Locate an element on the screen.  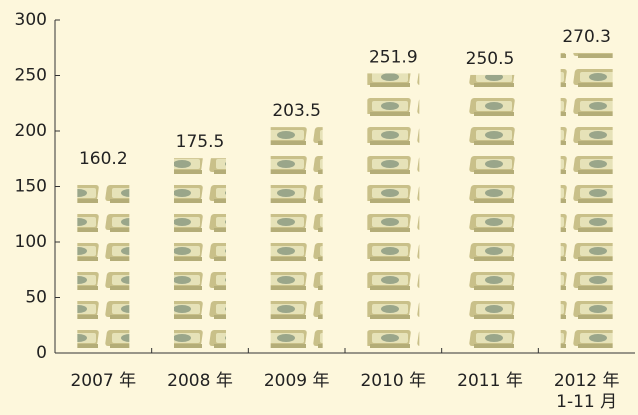
value-label: 175.5 is located at coordinates (200, 142).